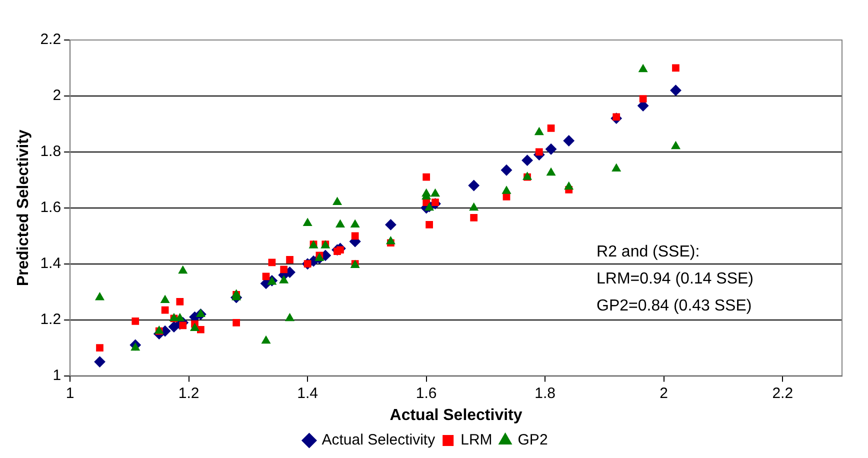 The height and width of the screenshot is (458, 868). I want to click on y-tick-label: 1.2, so click(51, 319).